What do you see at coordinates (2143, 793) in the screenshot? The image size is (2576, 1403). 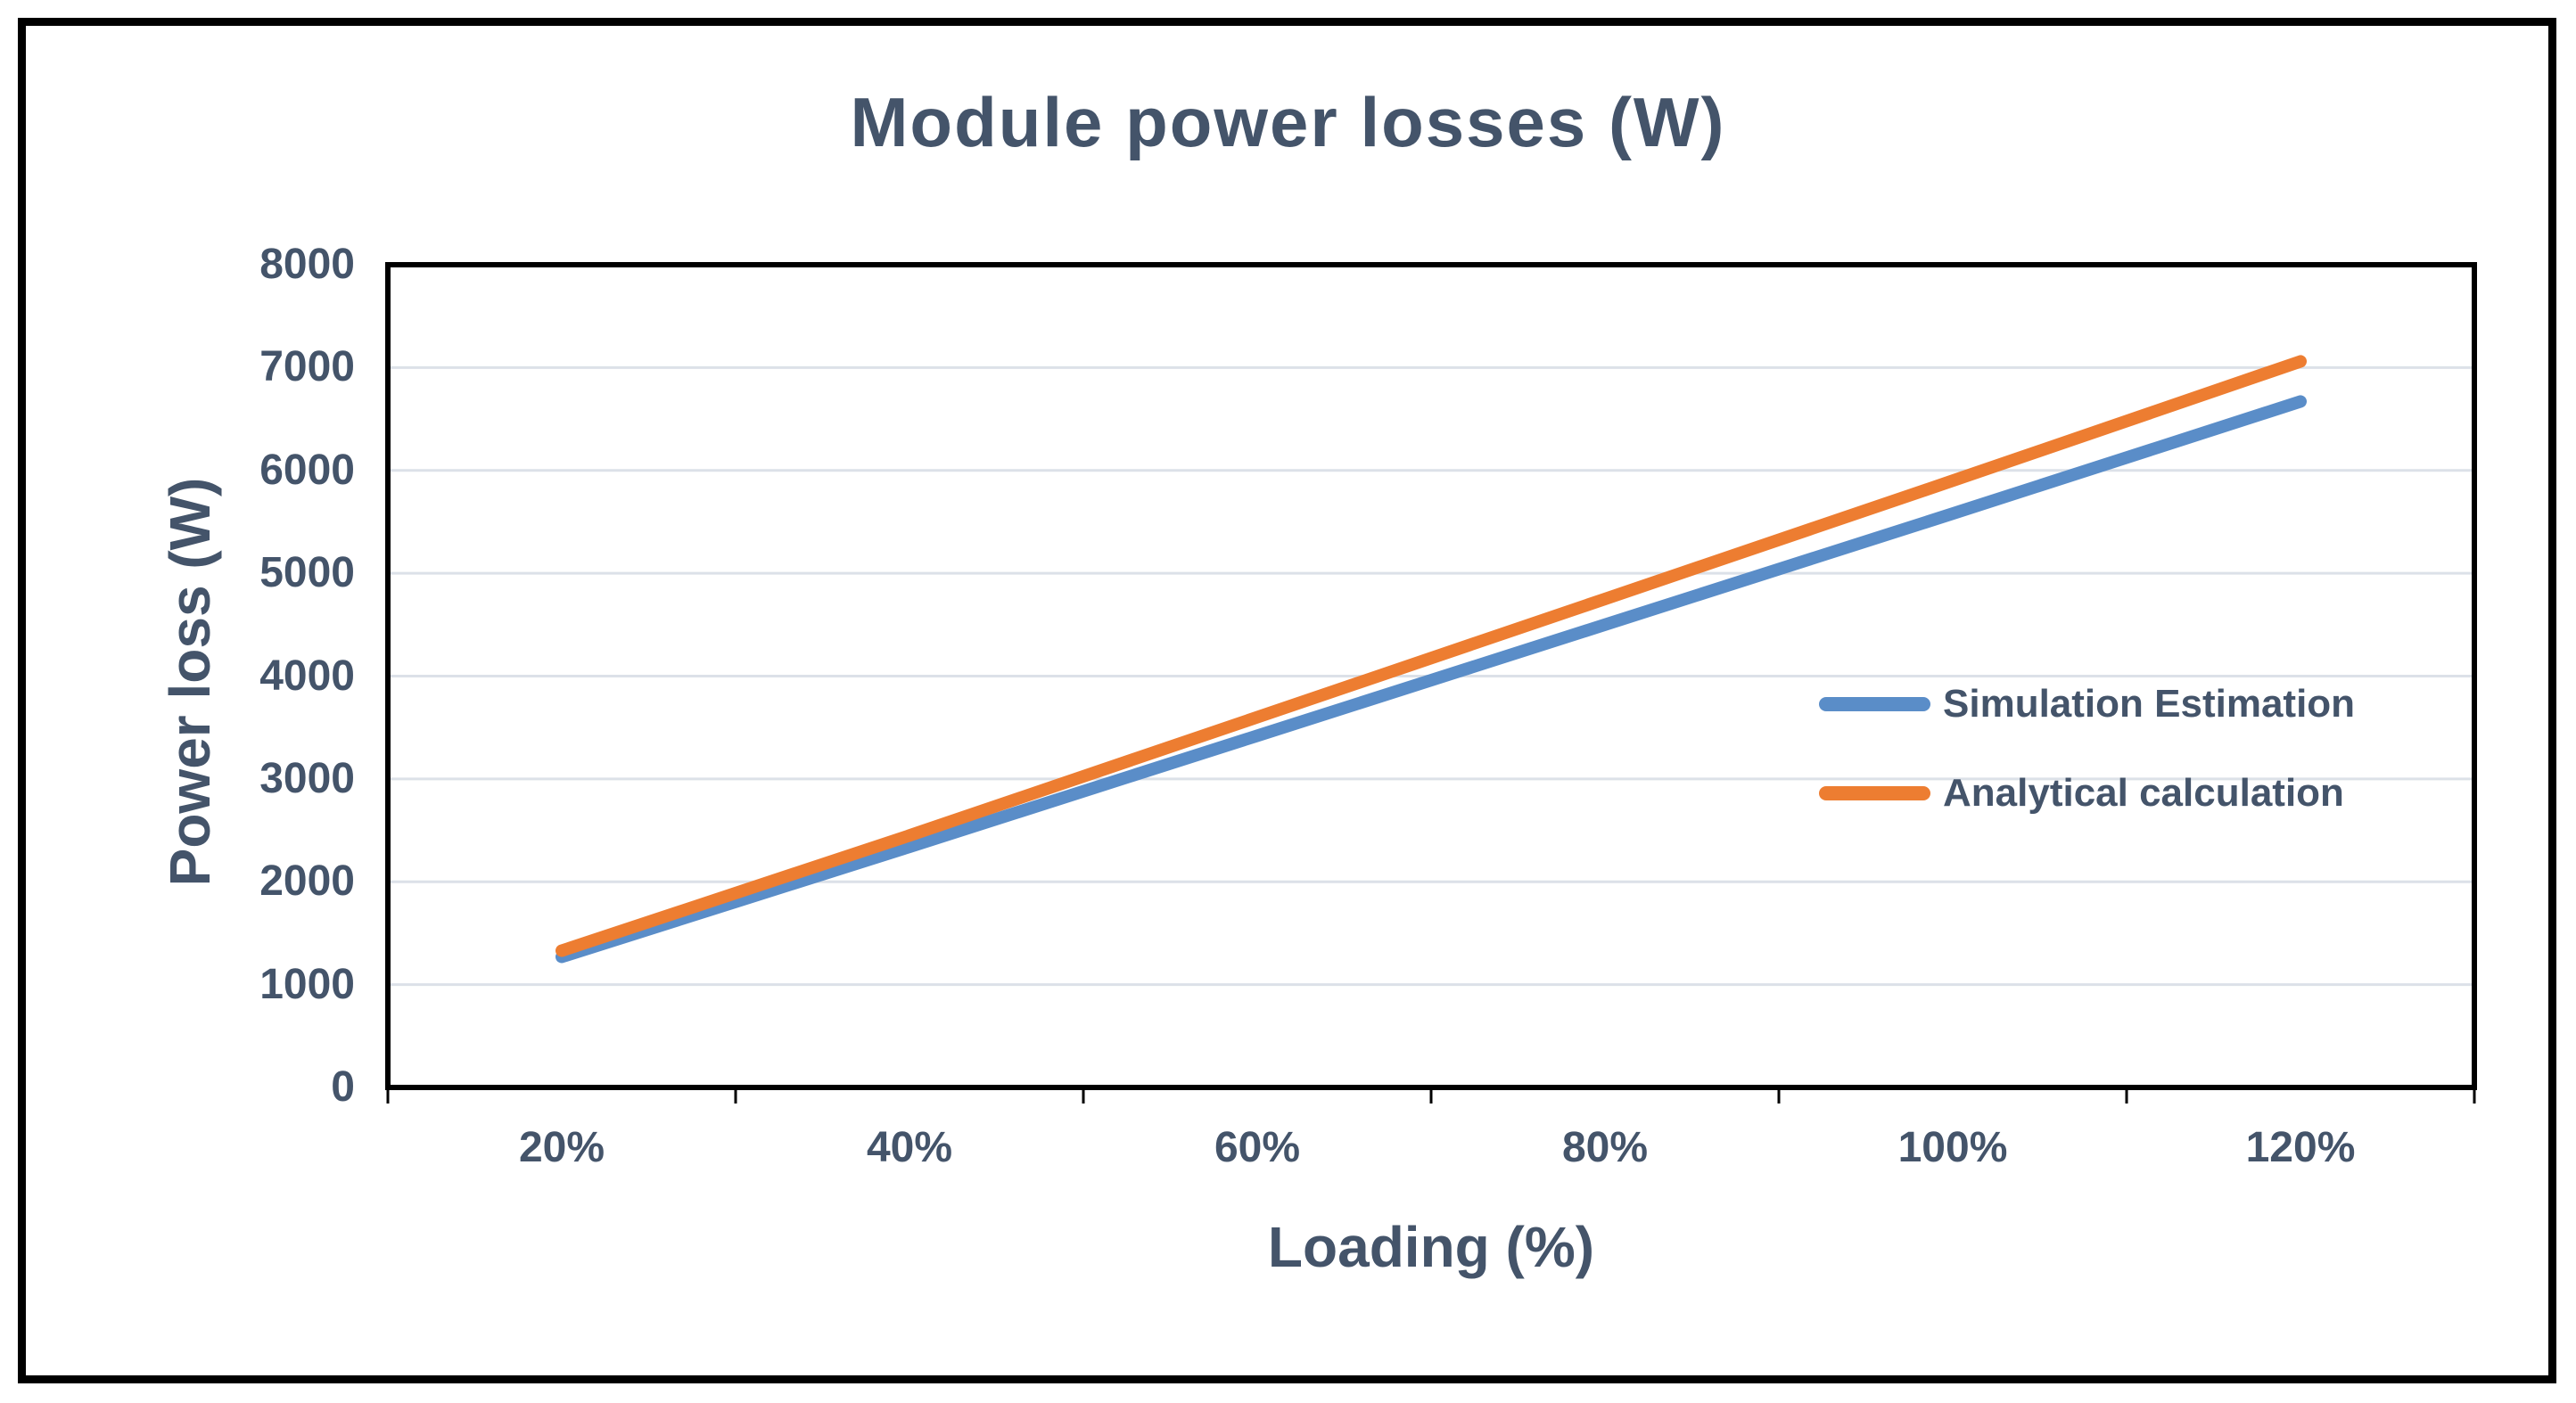 I see `legend-label: Analytical calculation` at bounding box center [2143, 793].